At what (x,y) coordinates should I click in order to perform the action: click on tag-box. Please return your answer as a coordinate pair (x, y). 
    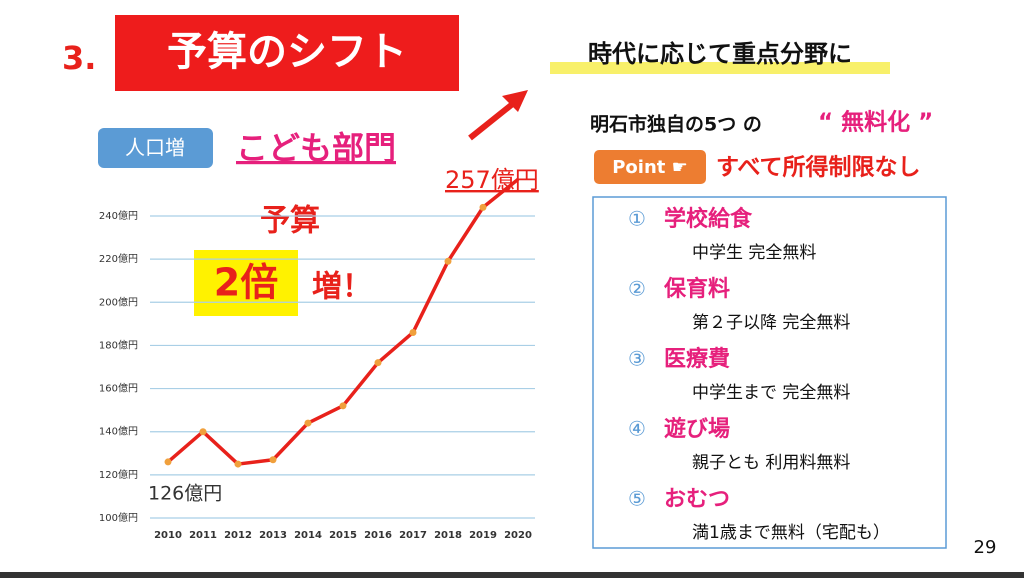
    Looking at the image, I should click on (155, 148).